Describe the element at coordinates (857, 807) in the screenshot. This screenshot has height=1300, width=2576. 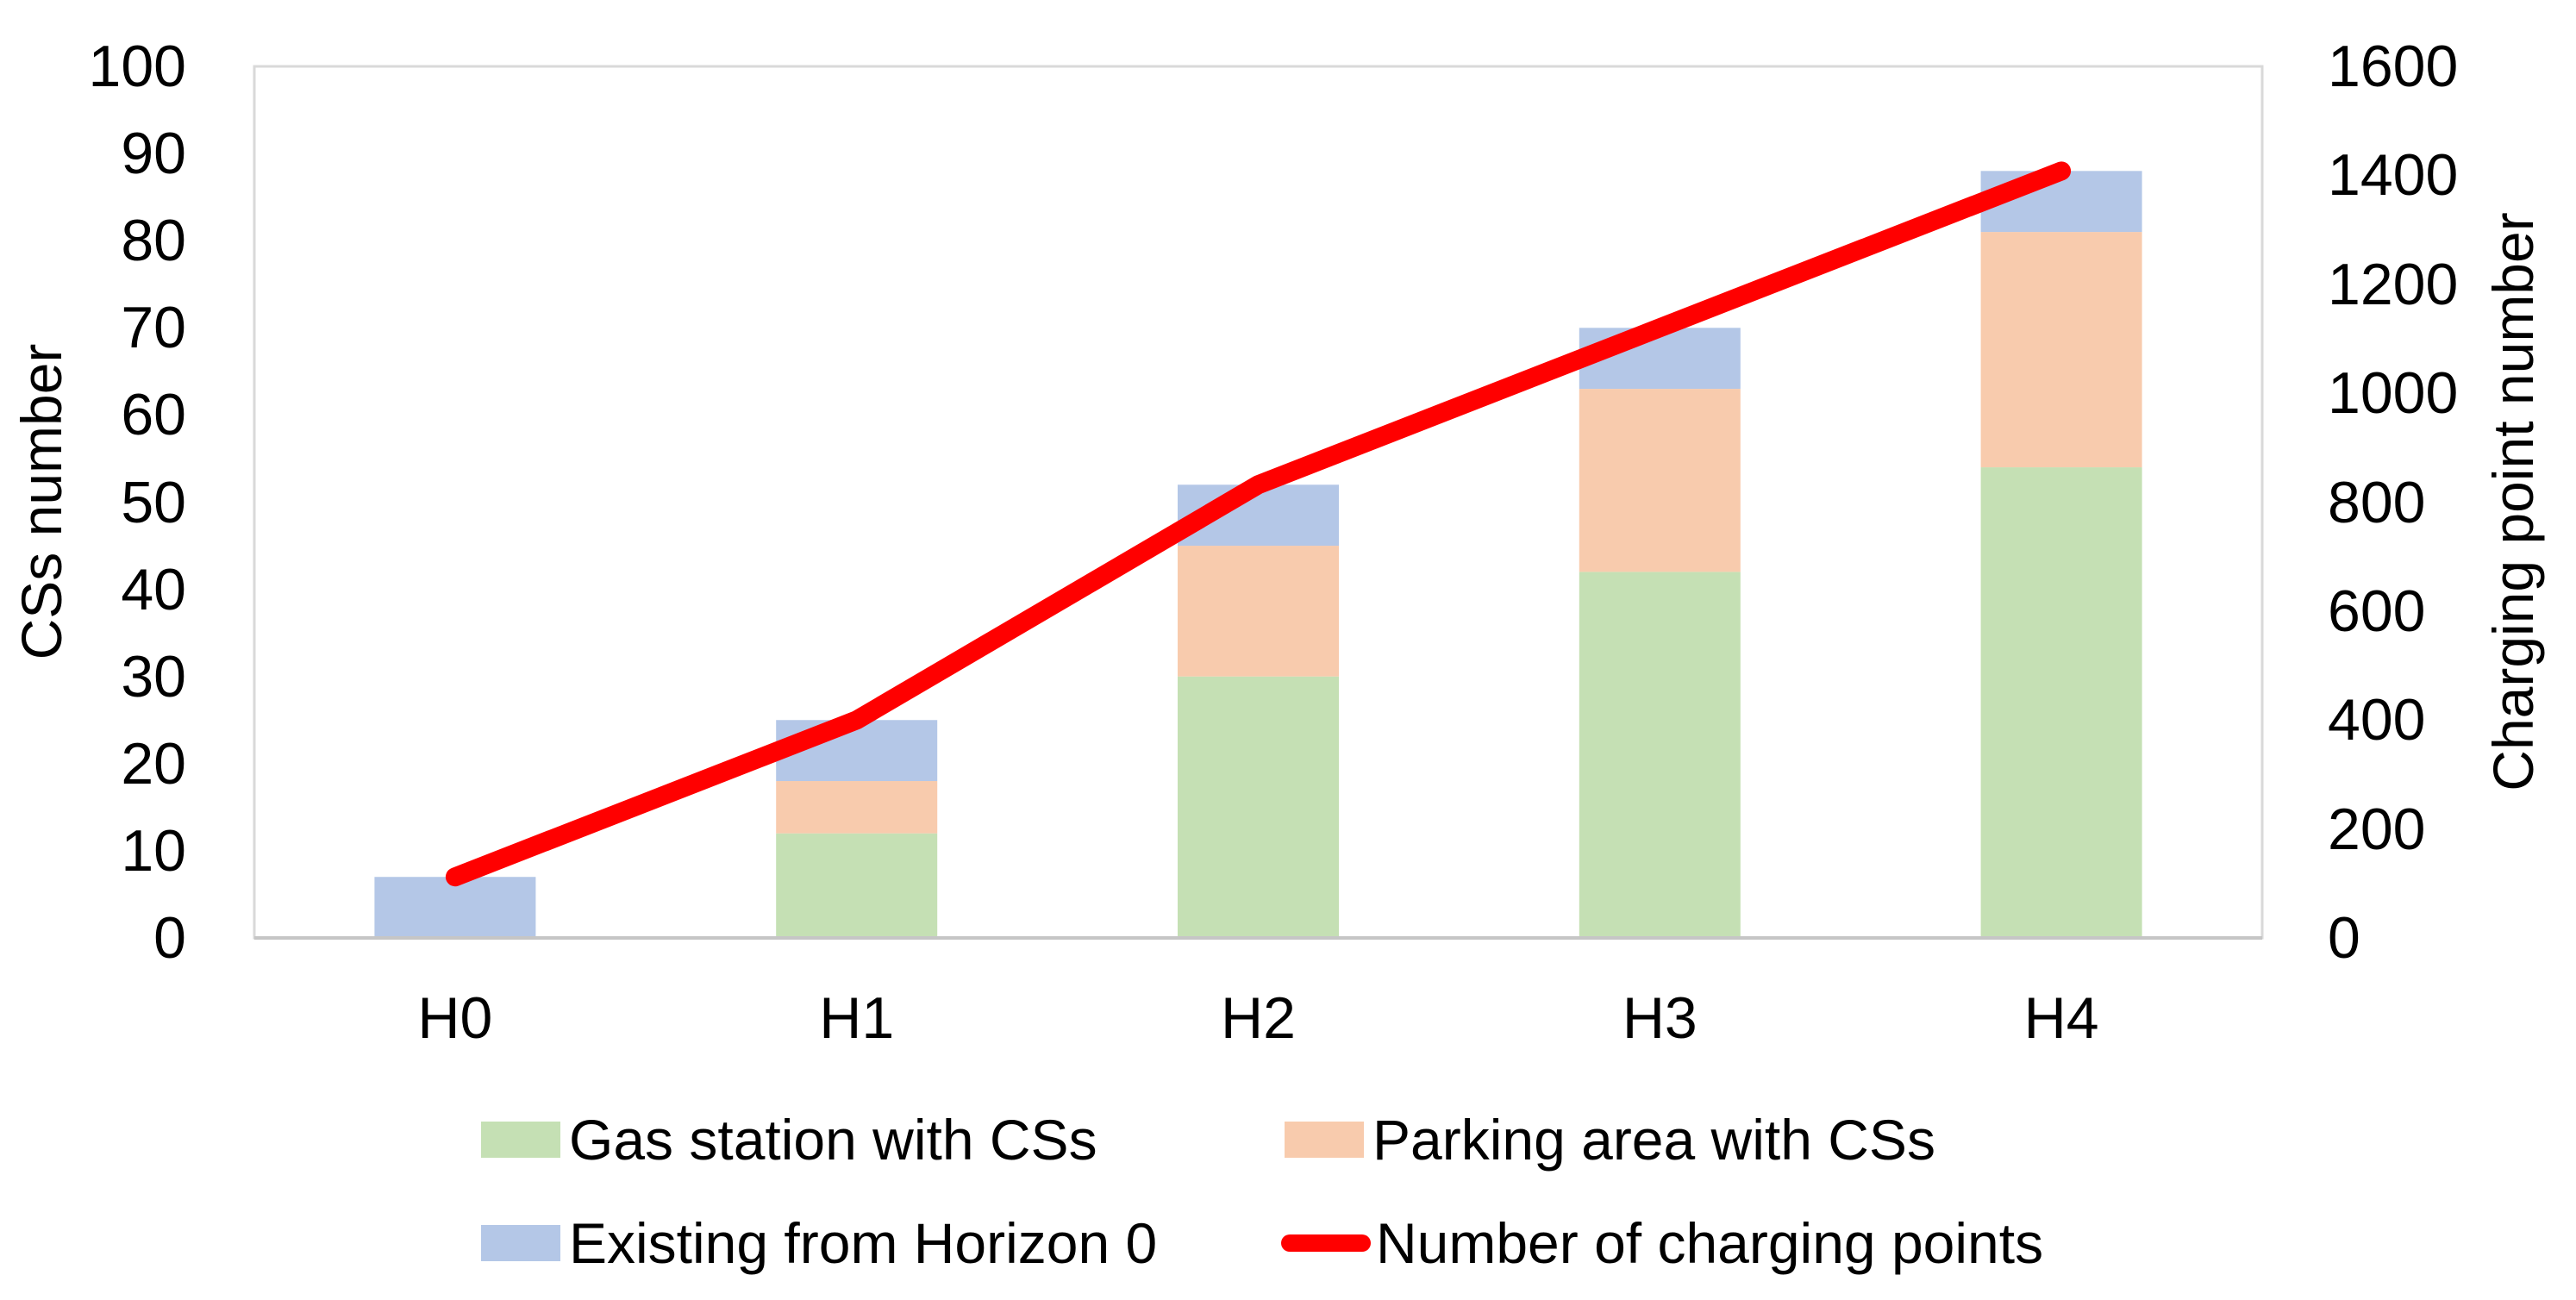
I see `bar-segment-h1-parking-area-with-css` at that location.